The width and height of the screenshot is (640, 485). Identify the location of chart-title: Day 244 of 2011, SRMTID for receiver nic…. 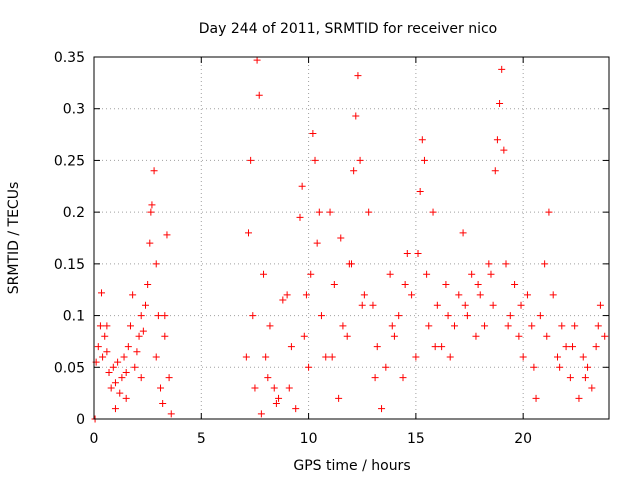
(348, 29).